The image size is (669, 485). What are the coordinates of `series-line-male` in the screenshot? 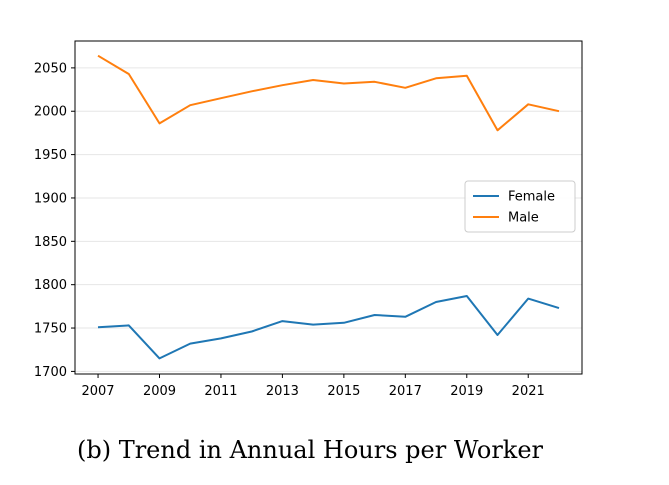 It's located at (328, 93).